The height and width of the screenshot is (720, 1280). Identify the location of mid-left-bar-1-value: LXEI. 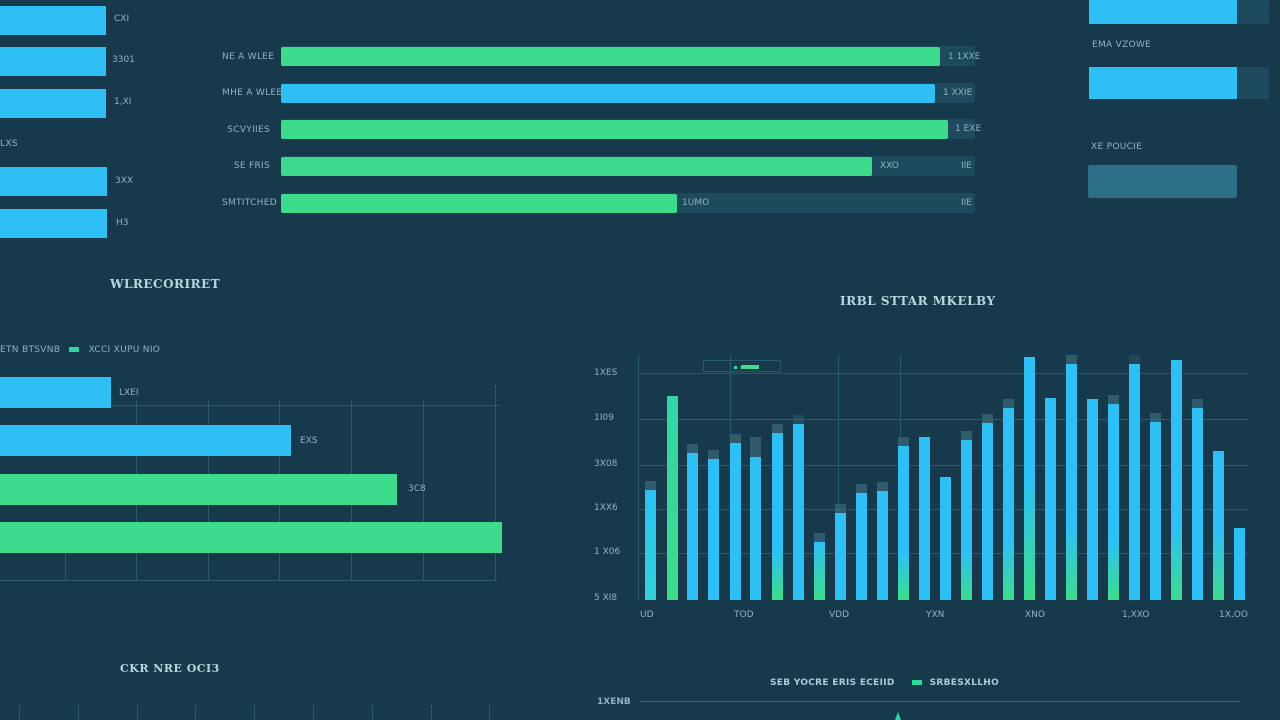
(129, 393).